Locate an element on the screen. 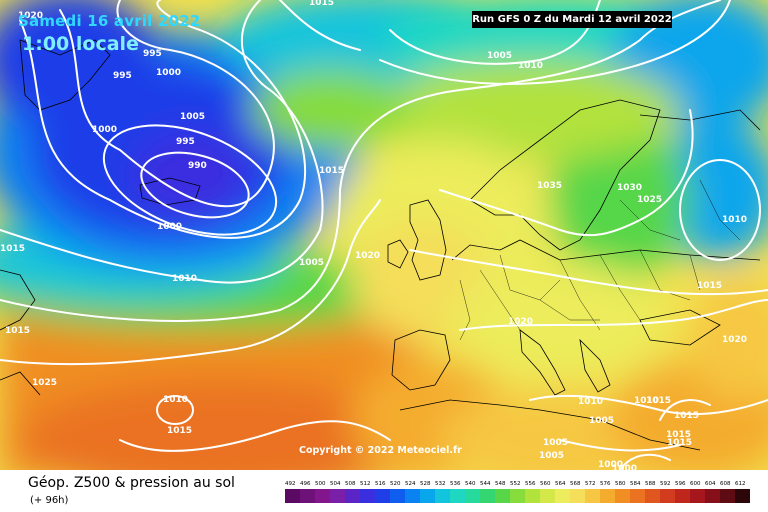  legend-tick-label: 524 is located at coordinates (410, 484).